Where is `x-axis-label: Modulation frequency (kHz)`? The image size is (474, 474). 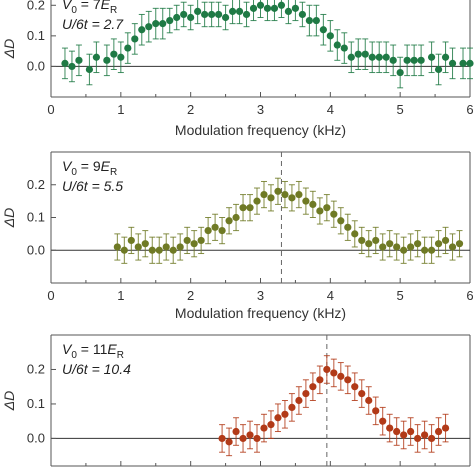 x-axis-label: Modulation frequency (kHz) is located at coordinates (260, 313).